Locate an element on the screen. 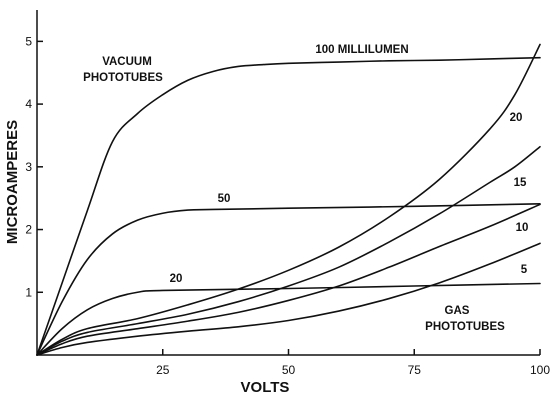 Image resolution: width=555 pixels, height=403 pixels. x-tick-label: 50 is located at coordinates (289, 370).